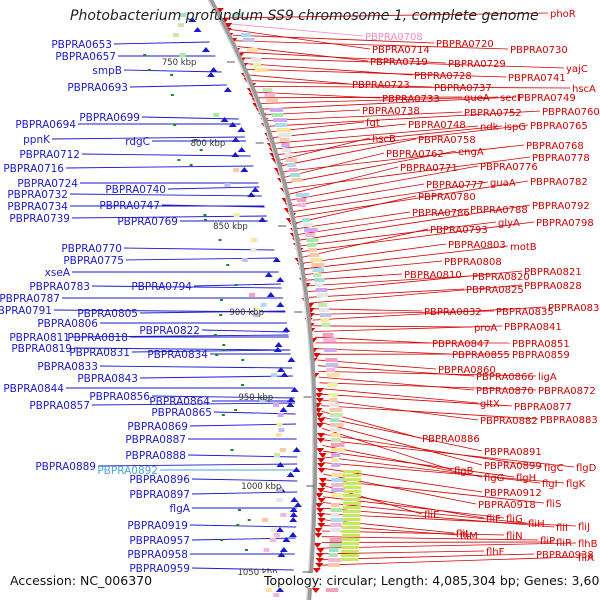 The height and width of the screenshot is (600, 600). What do you see at coordinates (577, 69) in the screenshot?
I see `right-gene-label: yajC` at bounding box center [577, 69].